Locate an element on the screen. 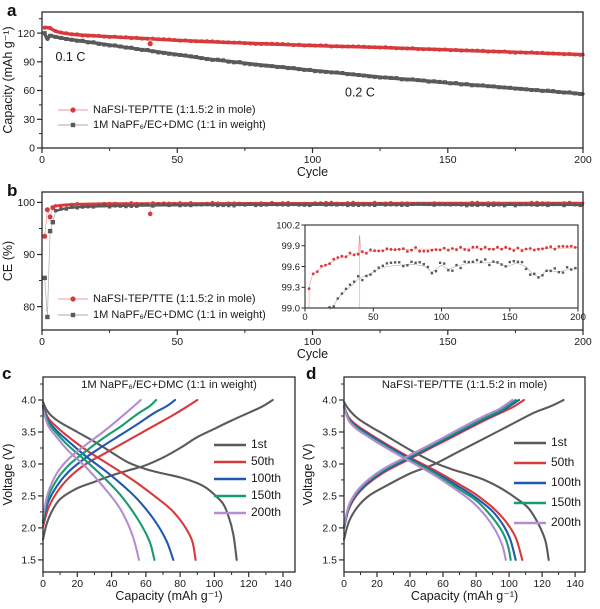  x-tick-label: 100 is located at coordinates (509, 584).